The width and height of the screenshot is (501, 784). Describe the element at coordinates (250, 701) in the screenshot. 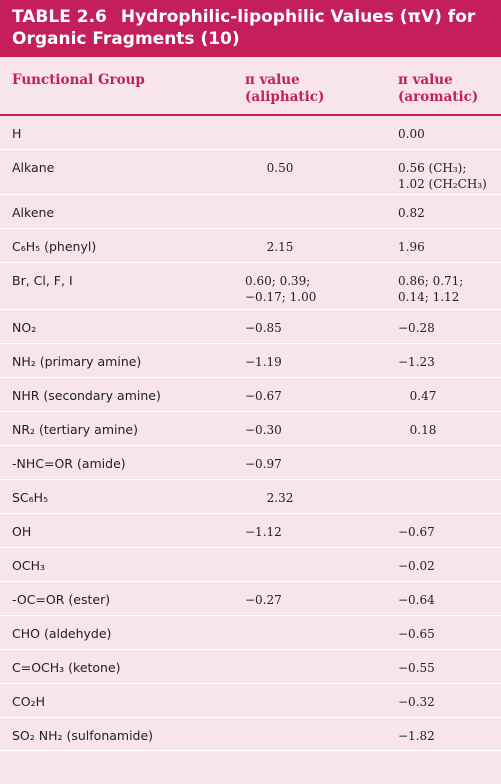

I see `table-row: CO₂H −0.32` at that location.